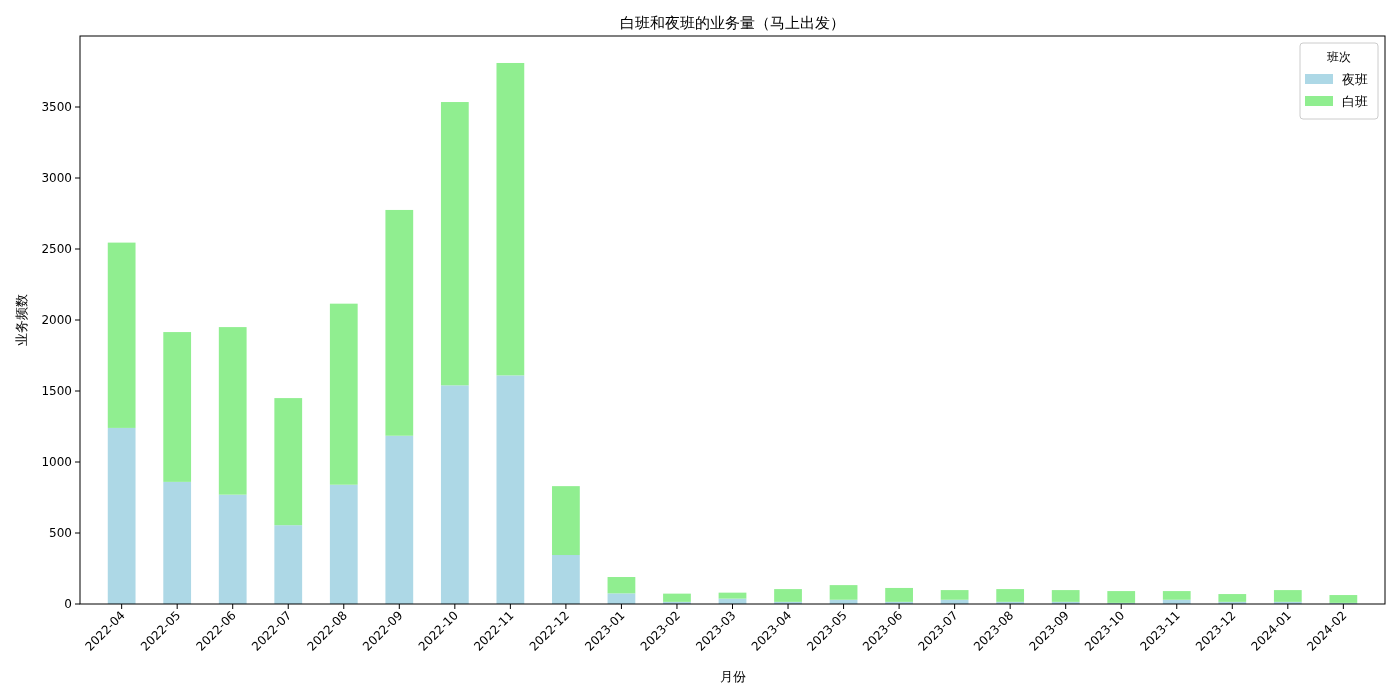 The width and height of the screenshot is (1400, 700). Describe the element at coordinates (56, 107) in the screenshot. I see `y-tick-label: 3500` at that location.